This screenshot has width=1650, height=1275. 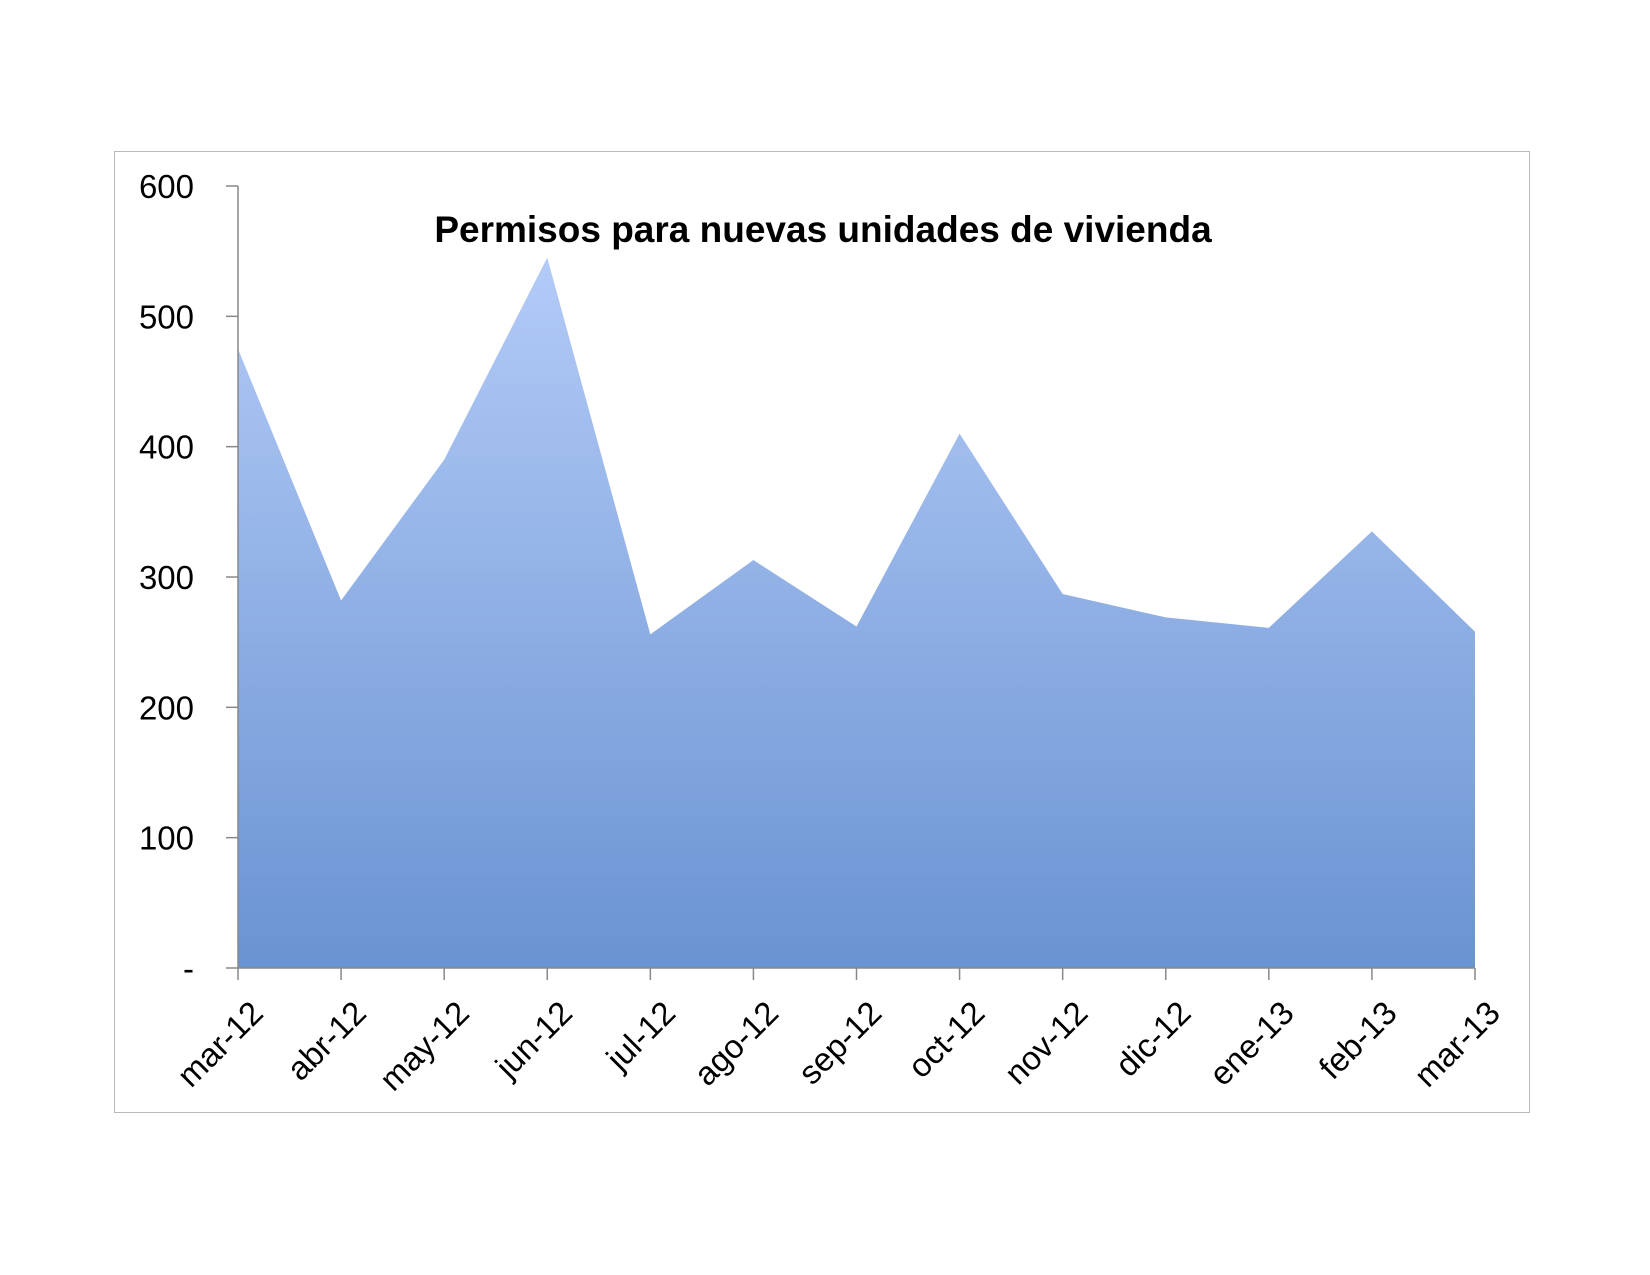 I want to click on y-tick-label: 400, so click(x=166, y=447).